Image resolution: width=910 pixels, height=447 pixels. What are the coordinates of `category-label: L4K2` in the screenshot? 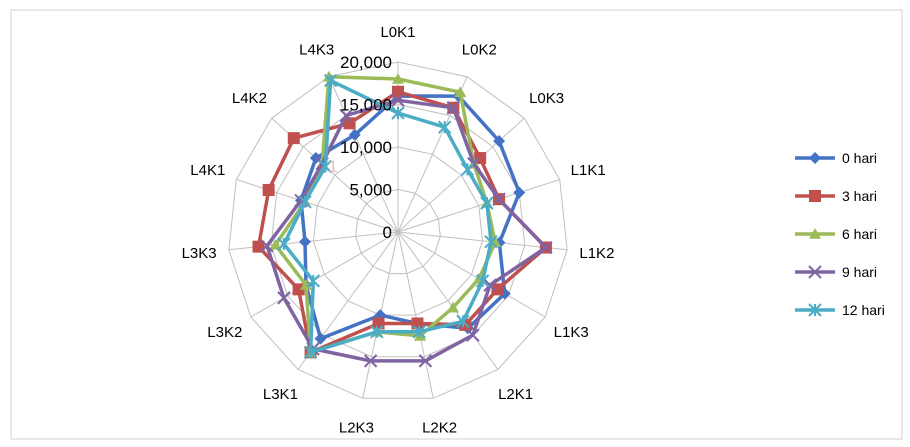 It's located at (249, 98).